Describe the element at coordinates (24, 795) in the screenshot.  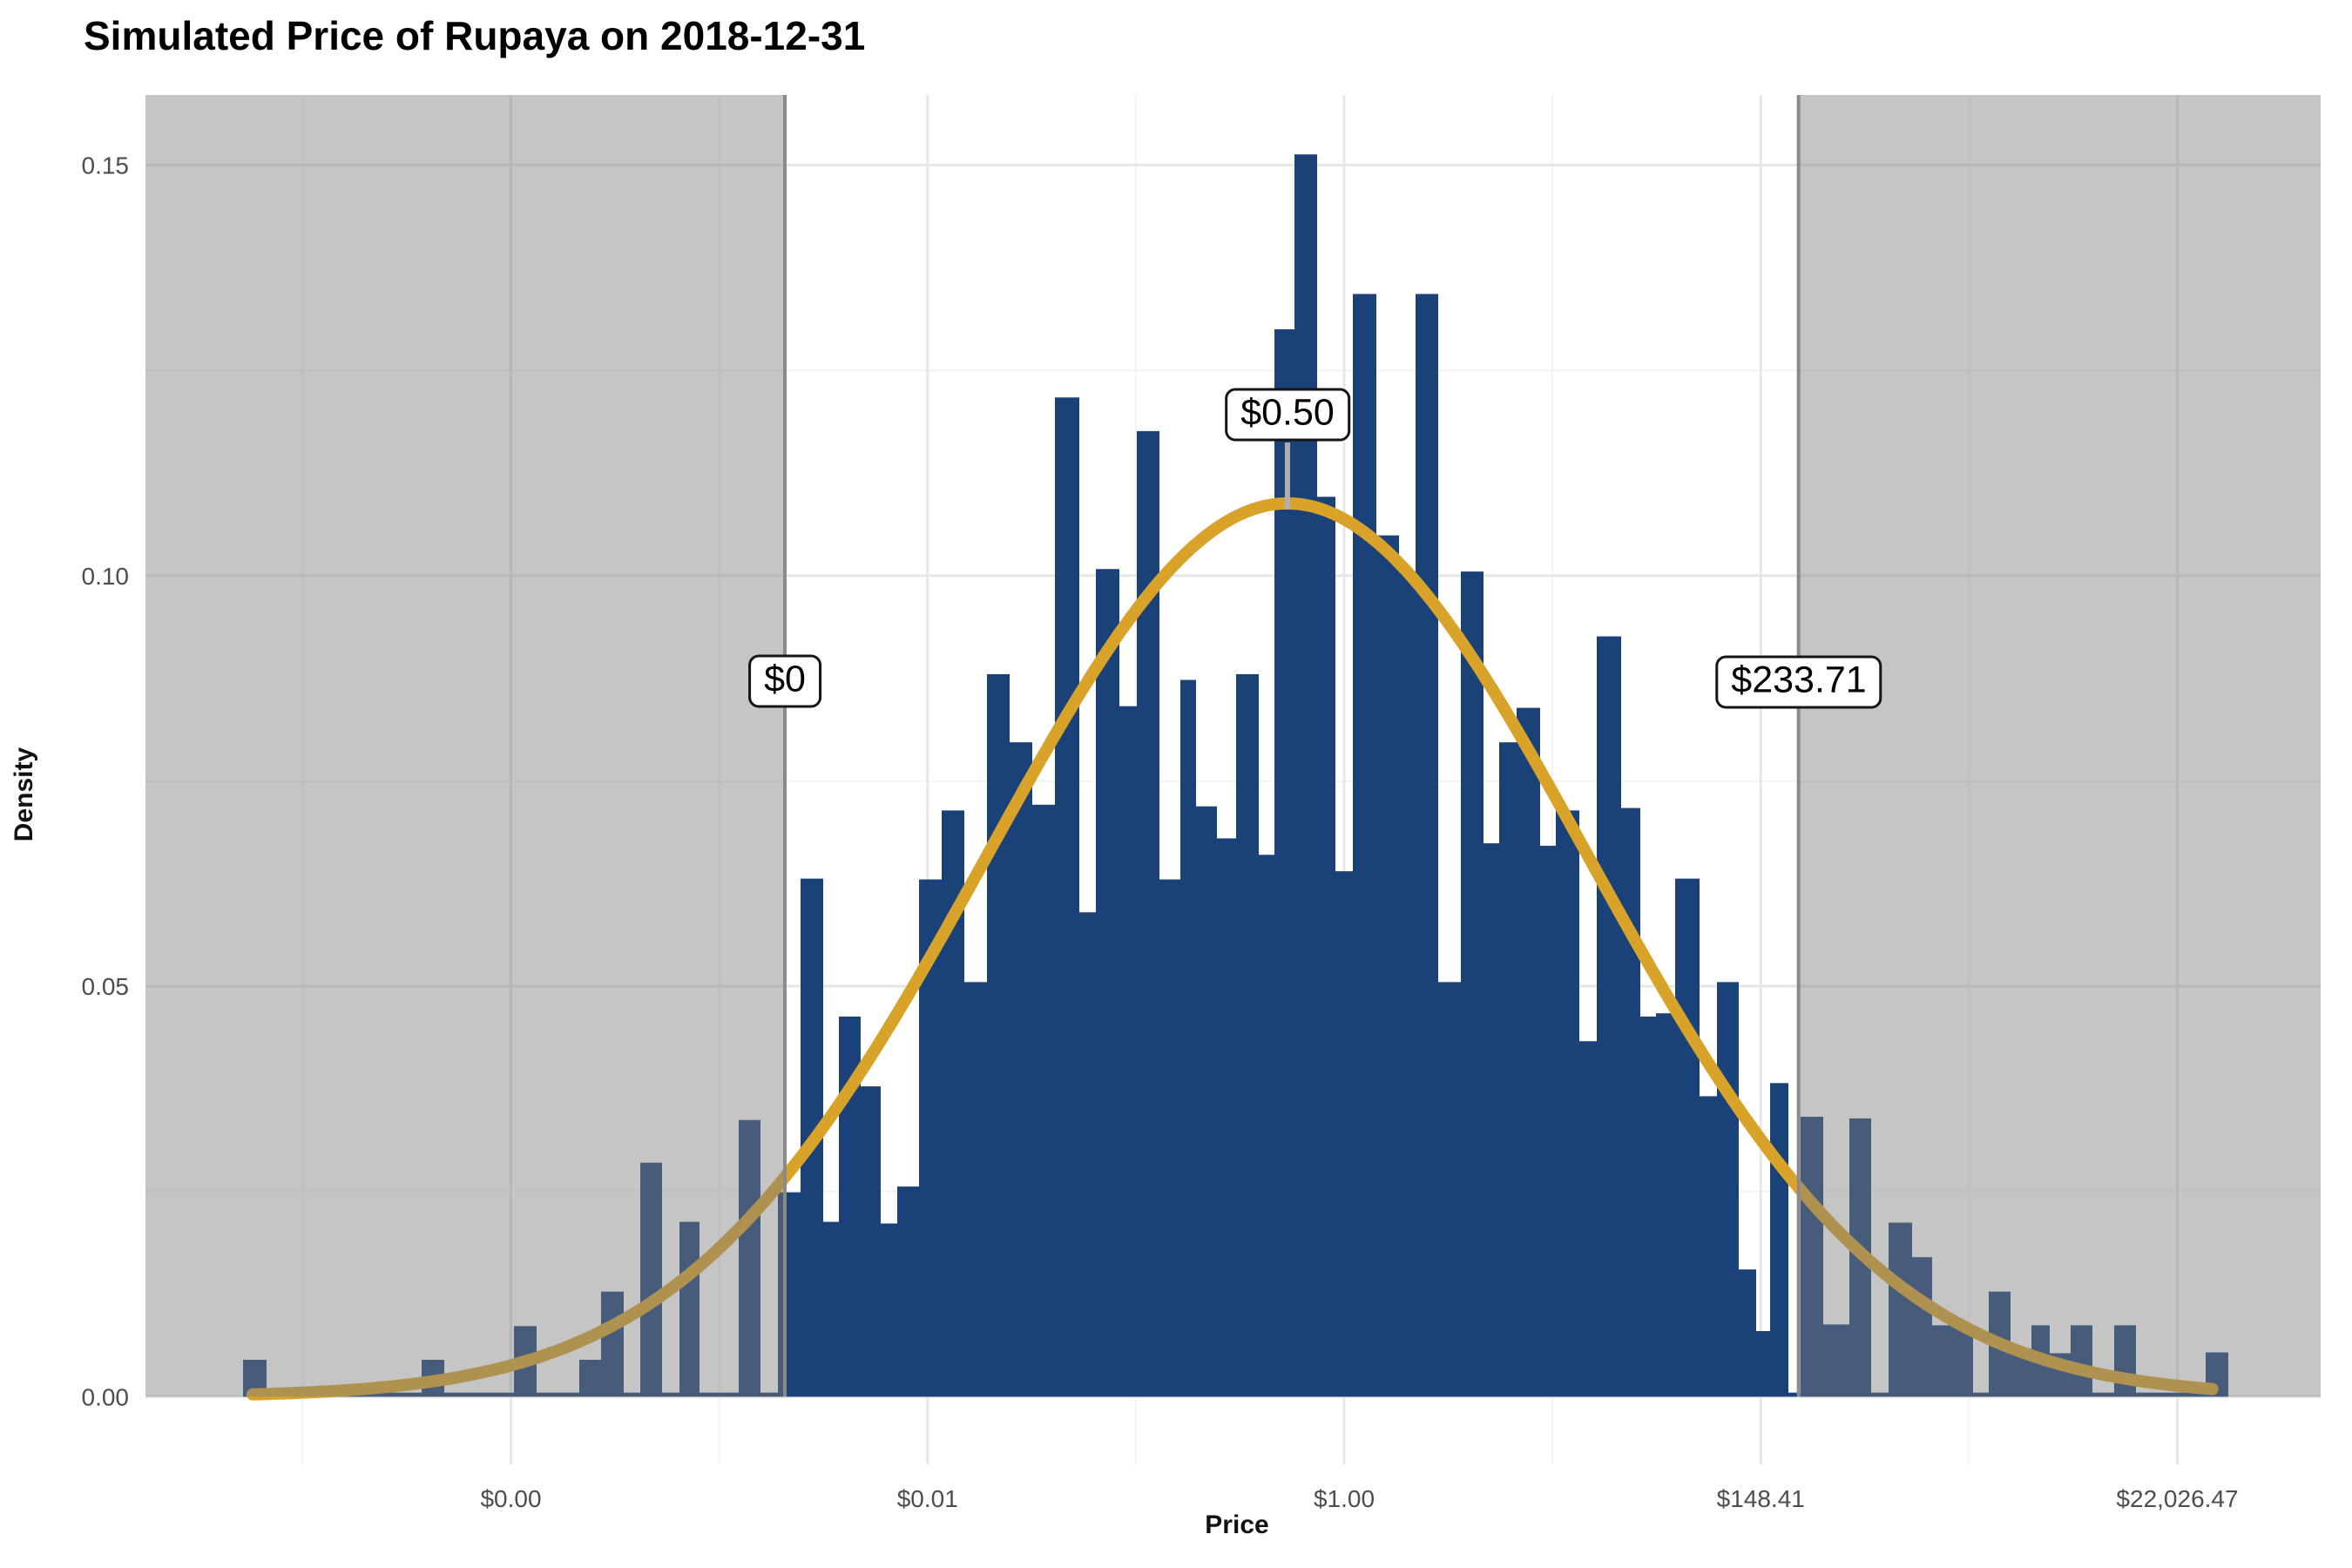
I see `y-axis-title: Density` at that location.